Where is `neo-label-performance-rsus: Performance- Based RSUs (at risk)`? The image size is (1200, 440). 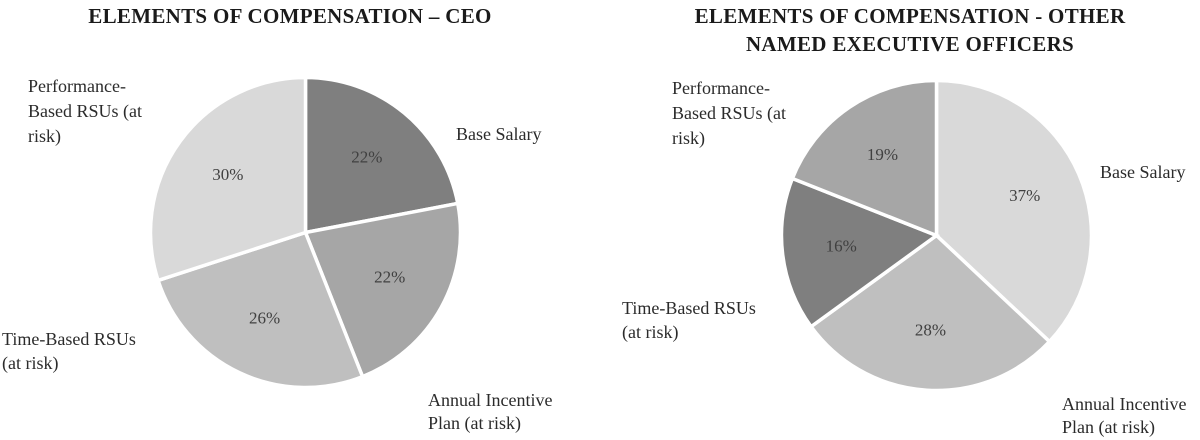 neo-label-performance-rsus: Performance- Based RSUs (at risk) is located at coordinates (729, 113).